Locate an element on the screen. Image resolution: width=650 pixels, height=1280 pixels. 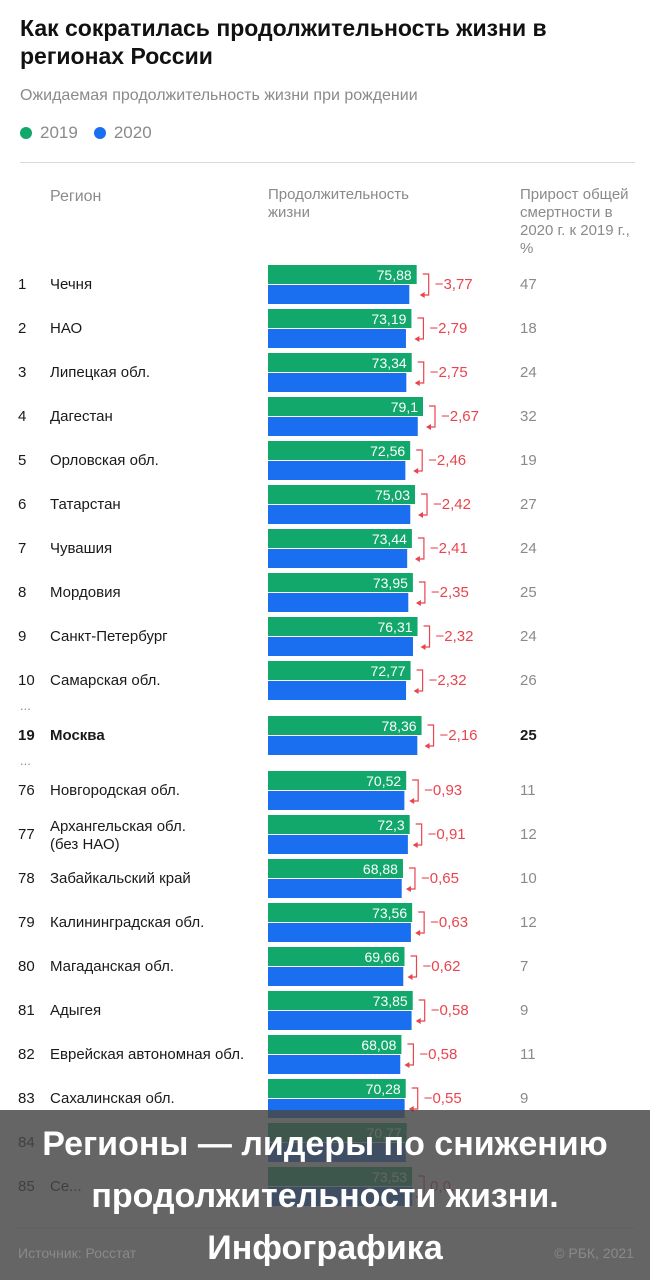
mortality-growth-value: 7 is located at coordinates (524, 966).